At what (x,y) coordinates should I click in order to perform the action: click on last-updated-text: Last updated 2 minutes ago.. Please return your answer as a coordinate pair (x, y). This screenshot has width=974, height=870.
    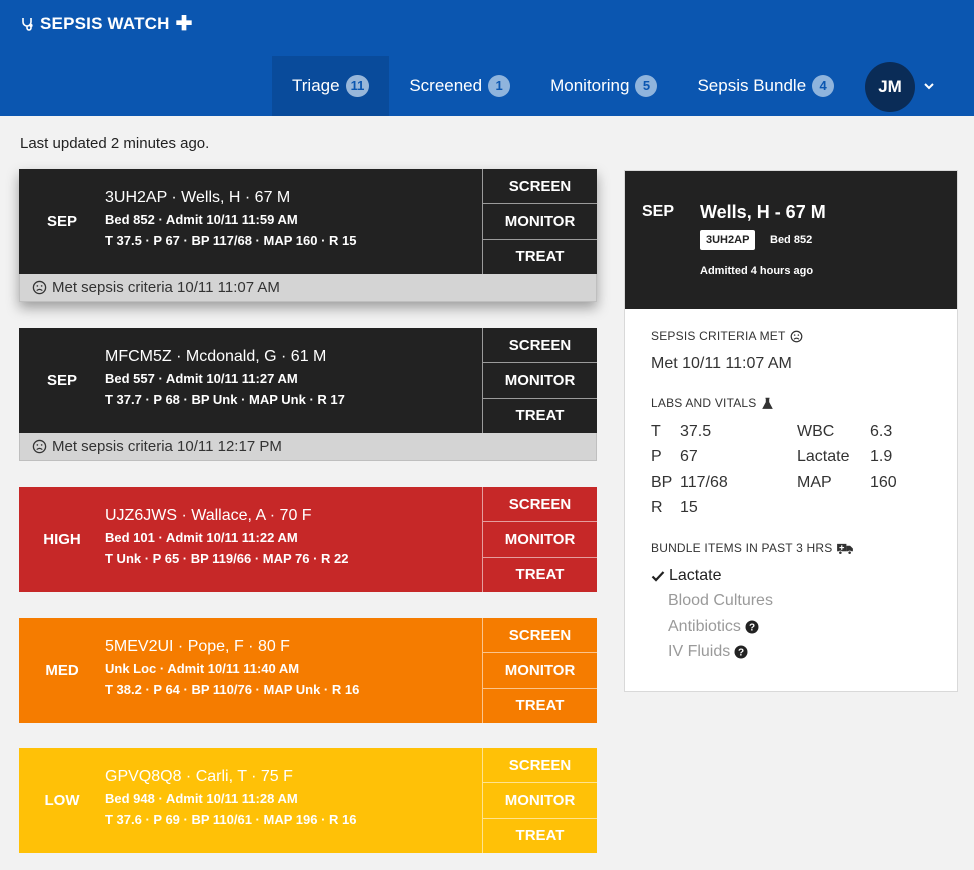
    Looking at the image, I should click on (115, 143).